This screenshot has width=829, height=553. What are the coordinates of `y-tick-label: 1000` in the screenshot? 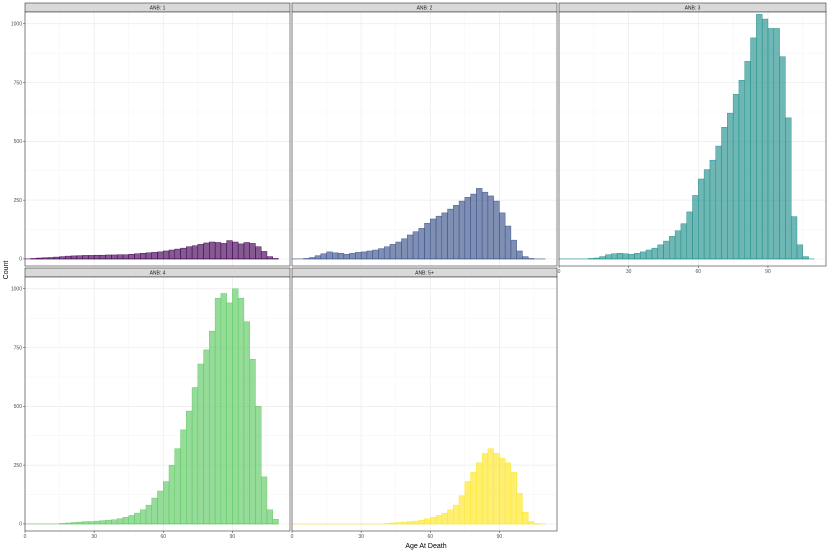 It's located at (16, 289).